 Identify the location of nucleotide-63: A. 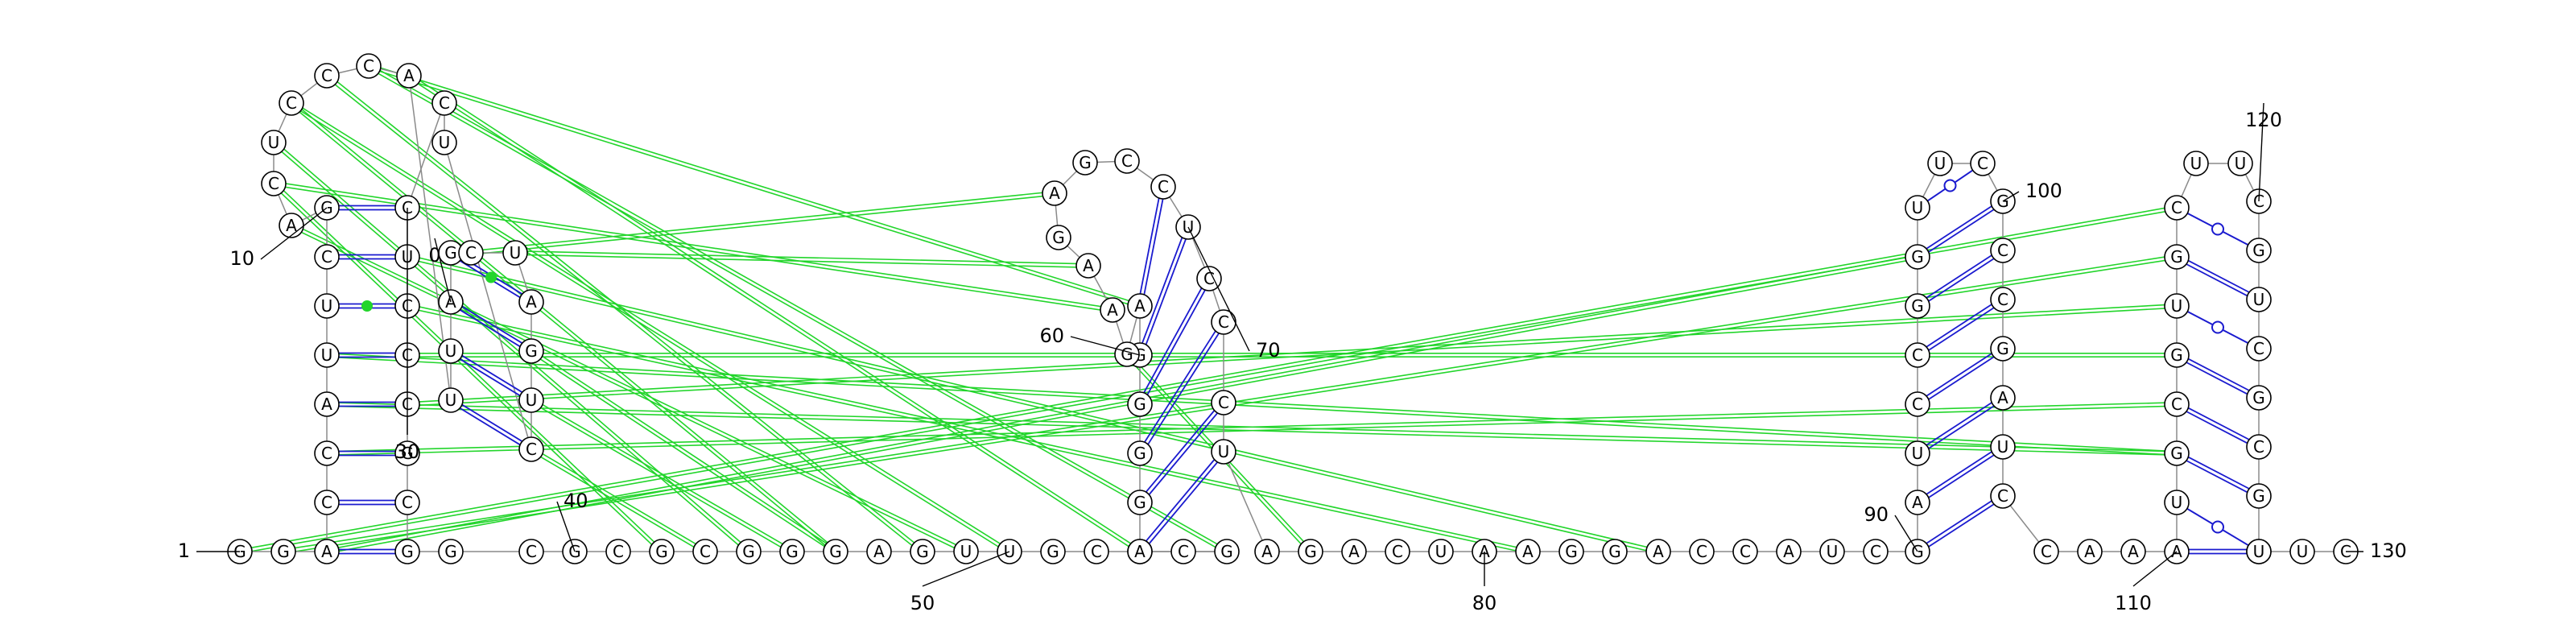
(1112, 310).